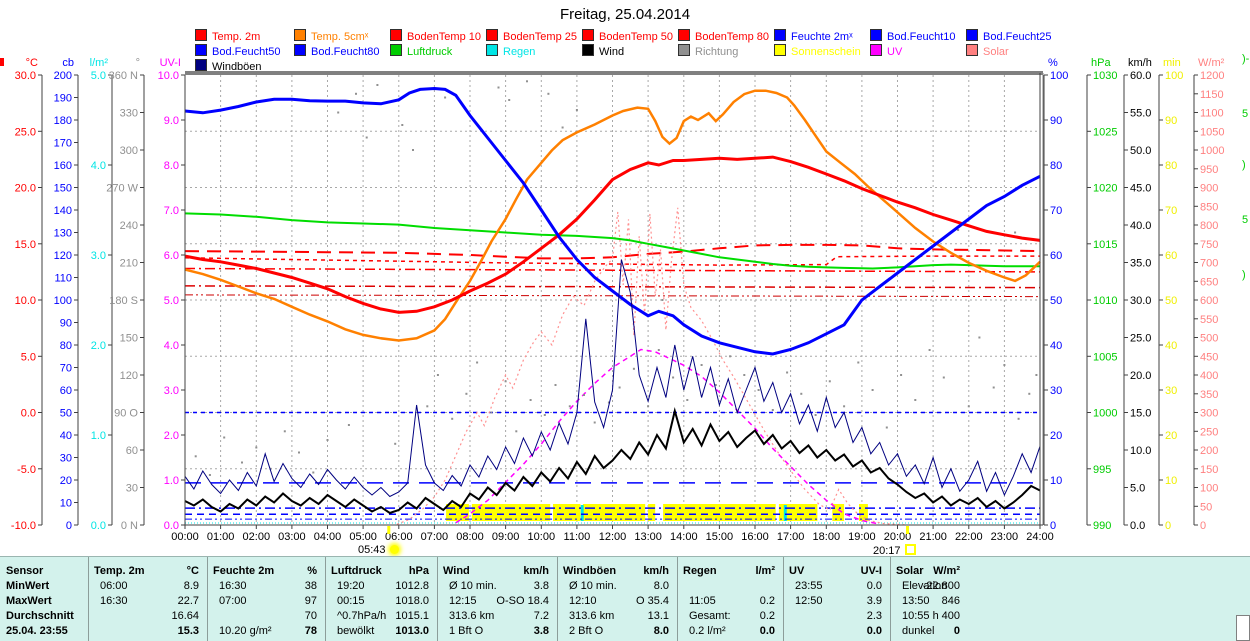 This screenshot has height=641, width=1250. Describe the element at coordinates (969, 537) in the screenshot. I see `x-axis-label: 22:00` at that location.